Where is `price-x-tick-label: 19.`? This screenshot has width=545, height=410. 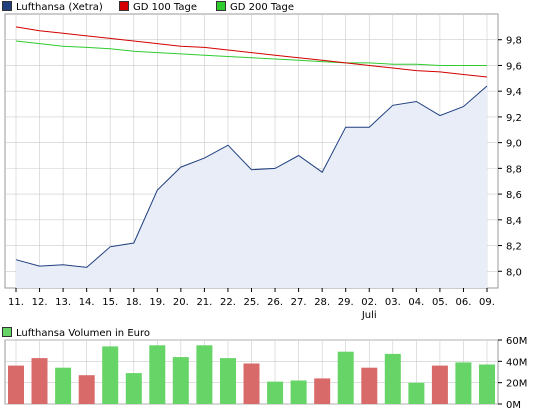 price-x-tick-label: 19. is located at coordinates (157, 302).